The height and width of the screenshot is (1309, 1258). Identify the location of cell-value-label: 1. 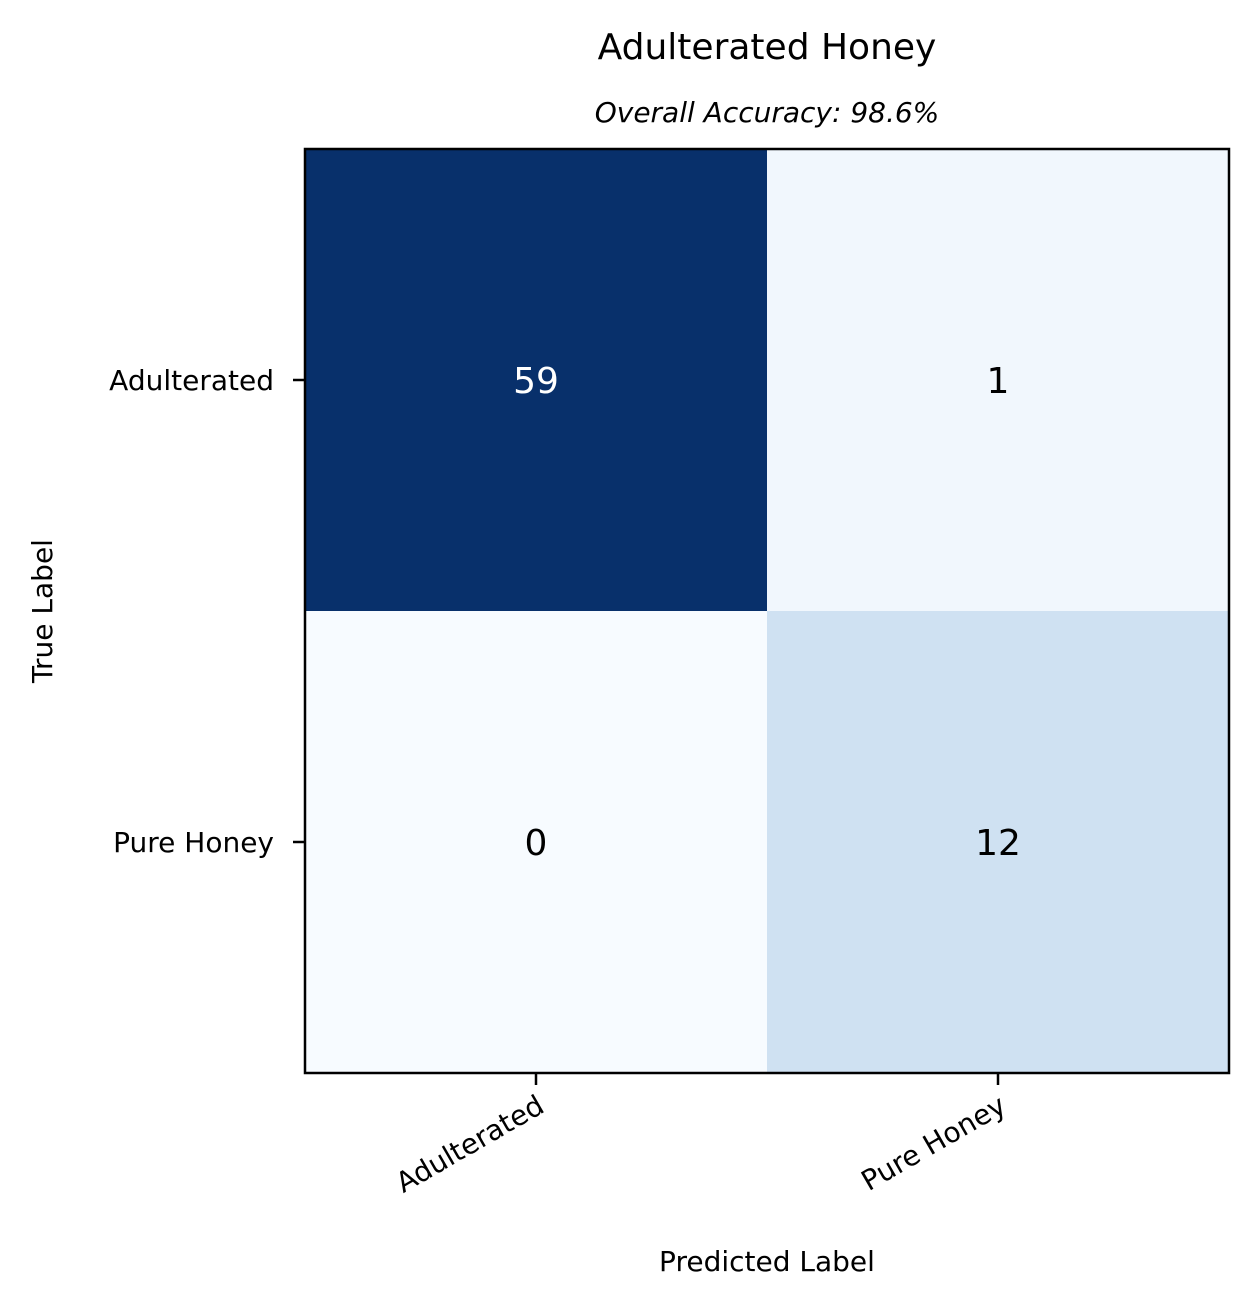
(998, 381).